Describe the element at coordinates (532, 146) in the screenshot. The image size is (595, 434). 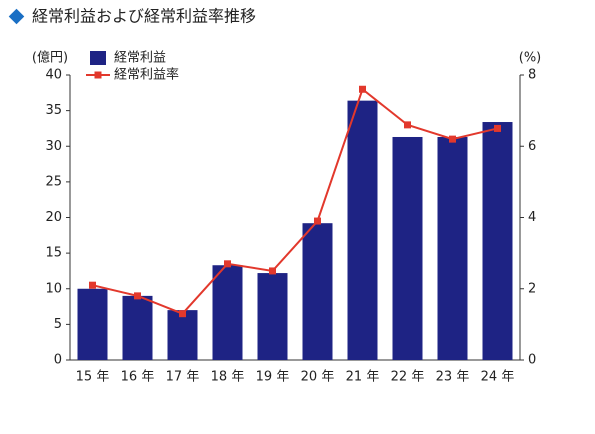
I see `y2-tick-label: 6` at that location.